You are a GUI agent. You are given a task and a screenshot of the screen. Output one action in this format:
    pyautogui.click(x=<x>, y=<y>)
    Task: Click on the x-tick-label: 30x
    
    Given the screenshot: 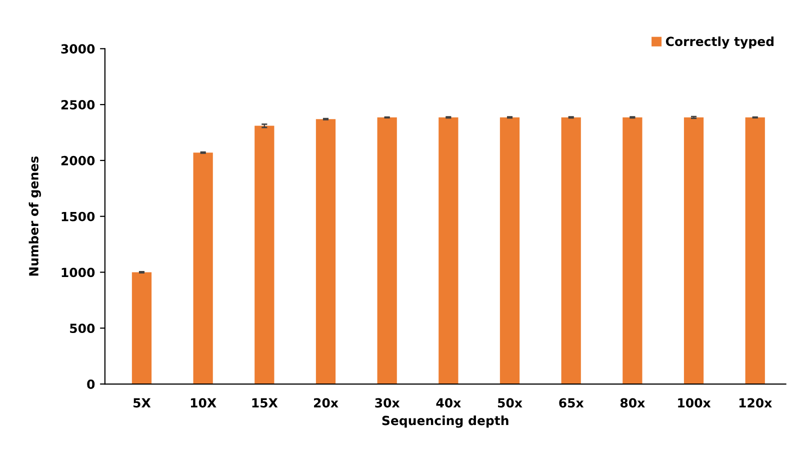 What is the action you would take?
    pyautogui.click(x=387, y=403)
    